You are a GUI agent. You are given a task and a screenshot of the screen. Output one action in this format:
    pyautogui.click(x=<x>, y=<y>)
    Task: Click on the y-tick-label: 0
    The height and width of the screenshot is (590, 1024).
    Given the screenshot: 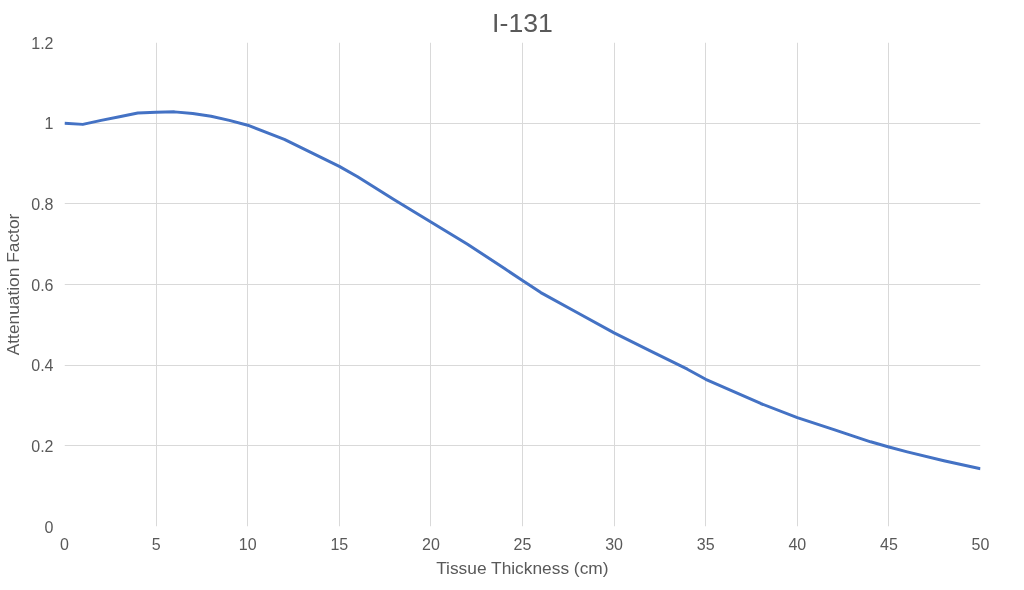 What is the action you would take?
    pyautogui.click(x=49, y=527)
    